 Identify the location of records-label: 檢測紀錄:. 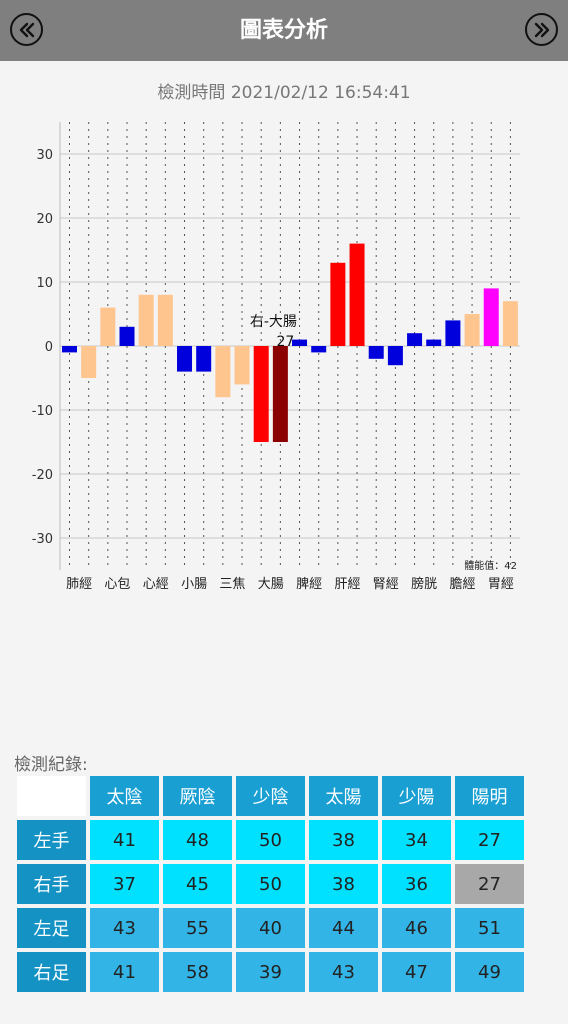
(51, 765).